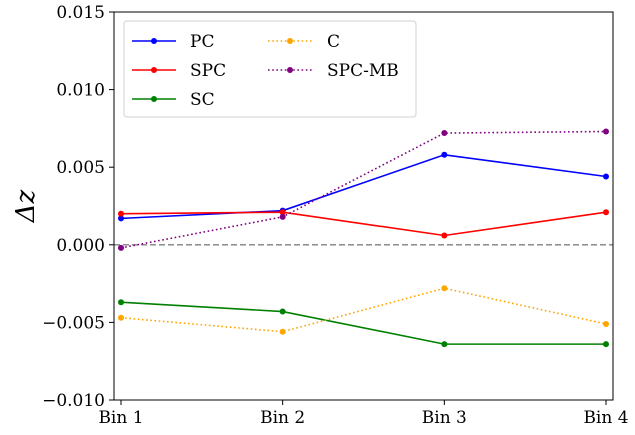 The height and width of the screenshot is (435, 635). Describe the element at coordinates (202, 42) in the screenshot. I see `legend-label: PC` at that location.